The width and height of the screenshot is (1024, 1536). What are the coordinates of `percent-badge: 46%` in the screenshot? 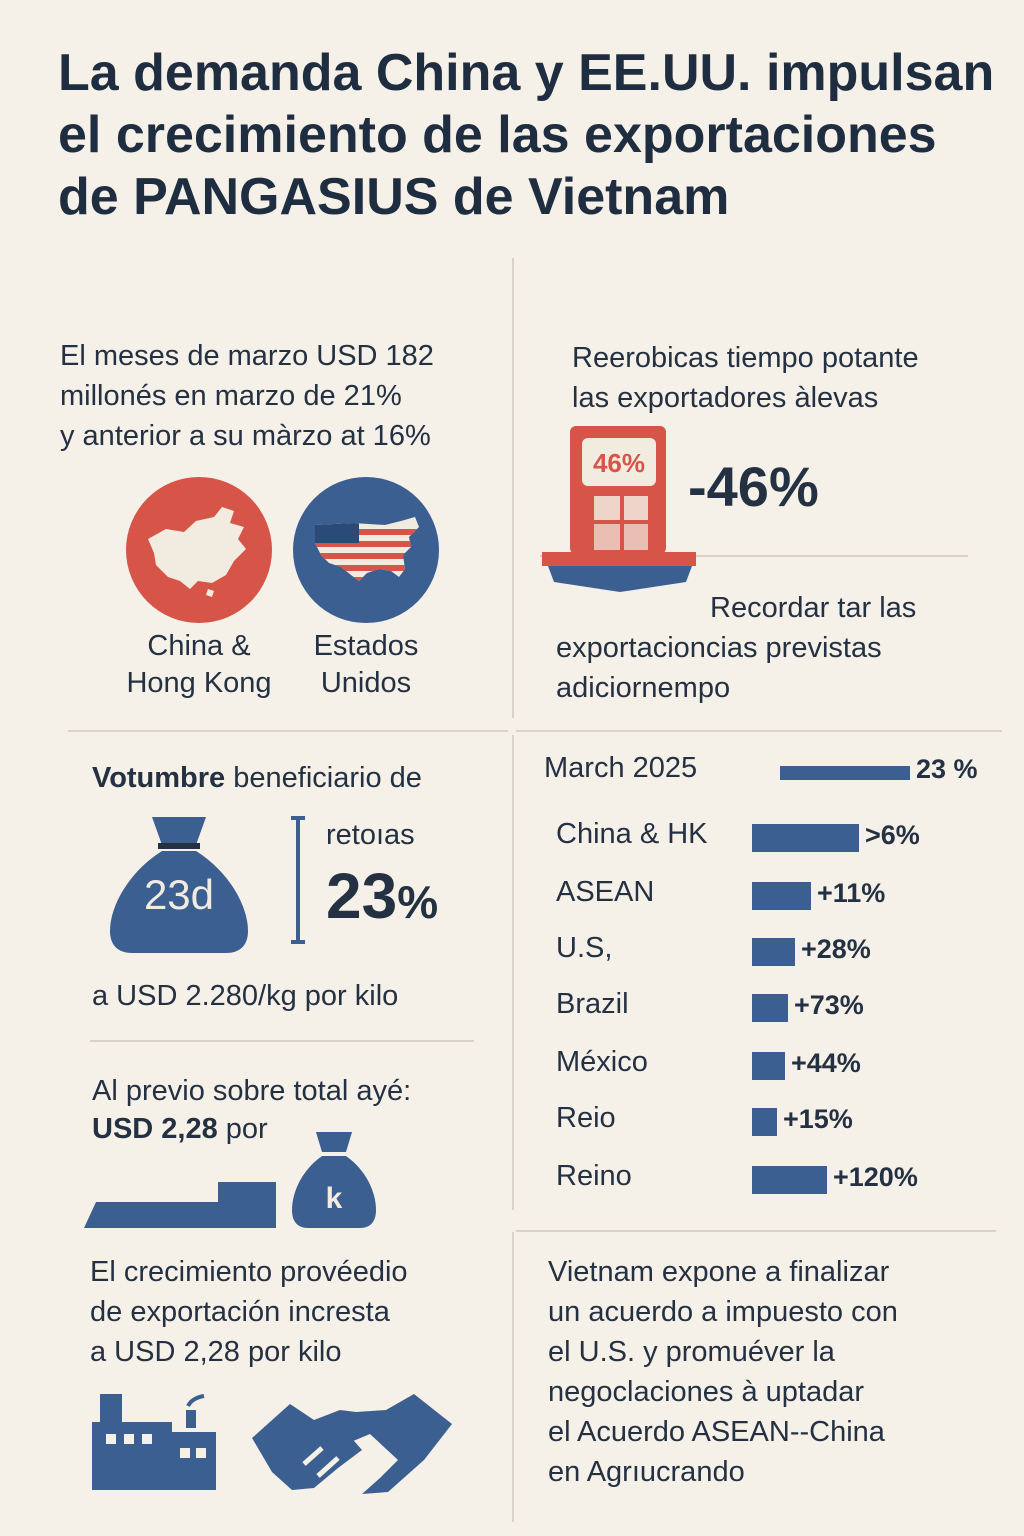 It's located at (619, 463).